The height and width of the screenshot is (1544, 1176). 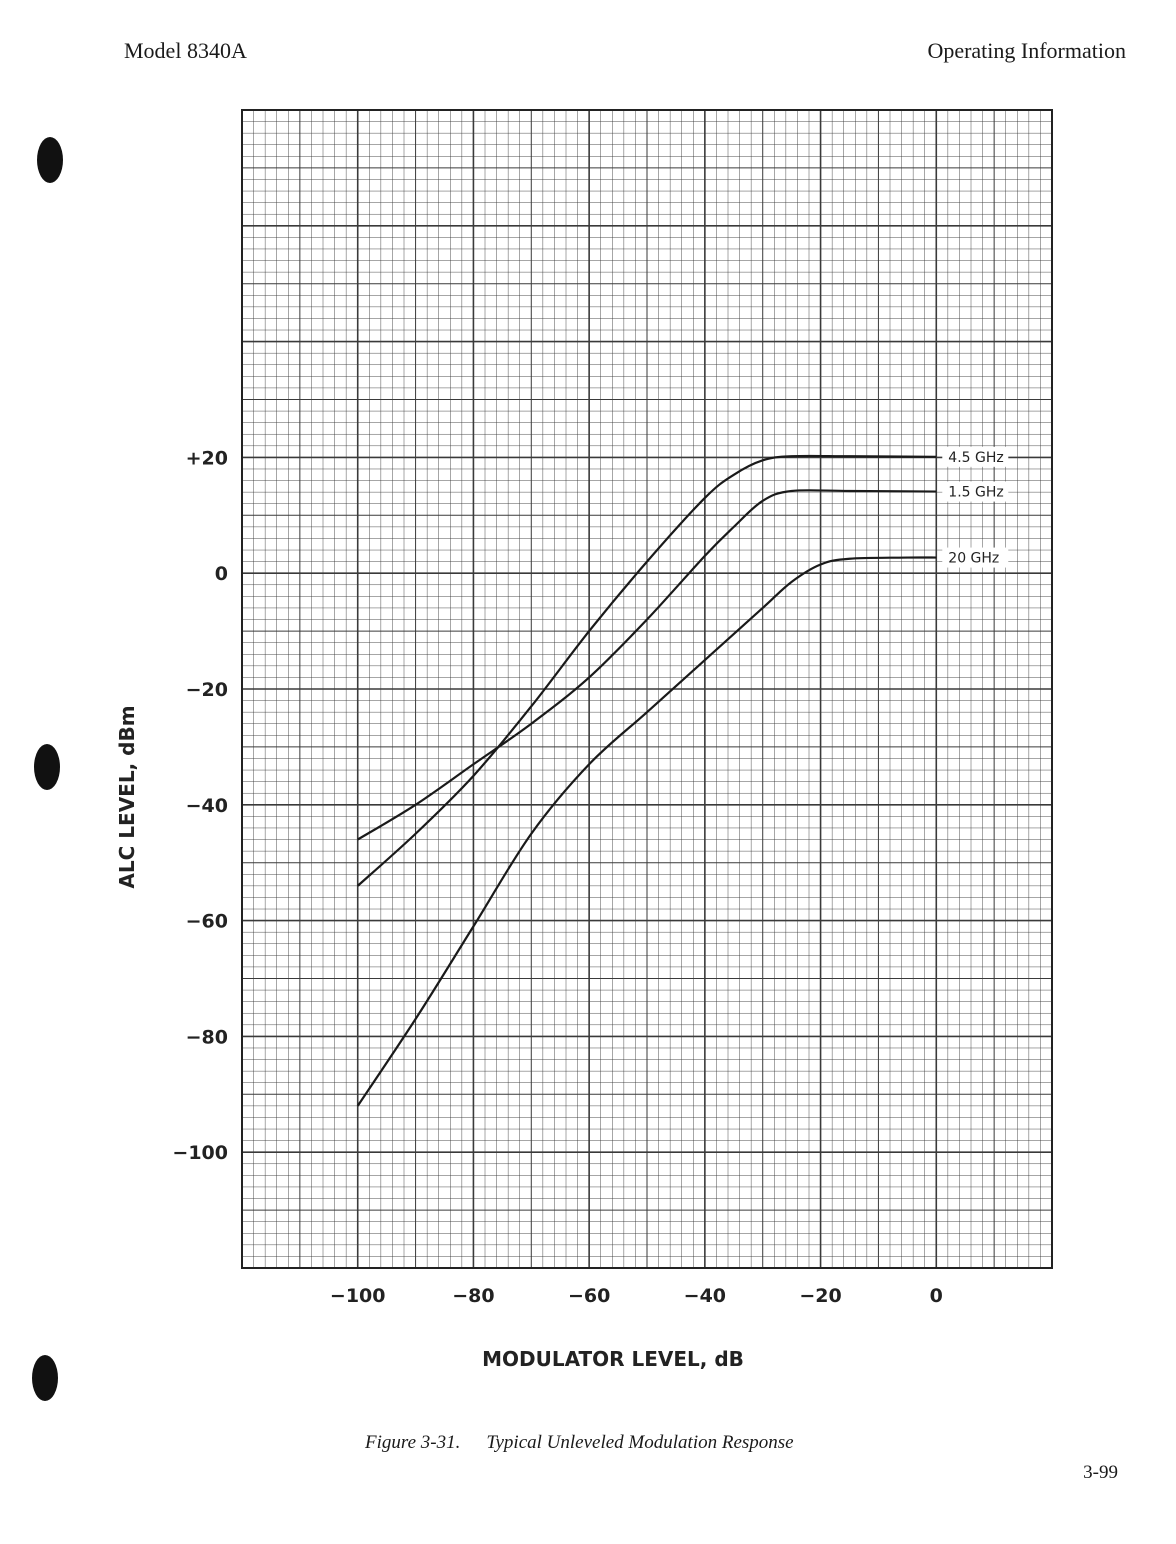 I want to click on x-tick-label: −100, so click(x=358, y=1296).